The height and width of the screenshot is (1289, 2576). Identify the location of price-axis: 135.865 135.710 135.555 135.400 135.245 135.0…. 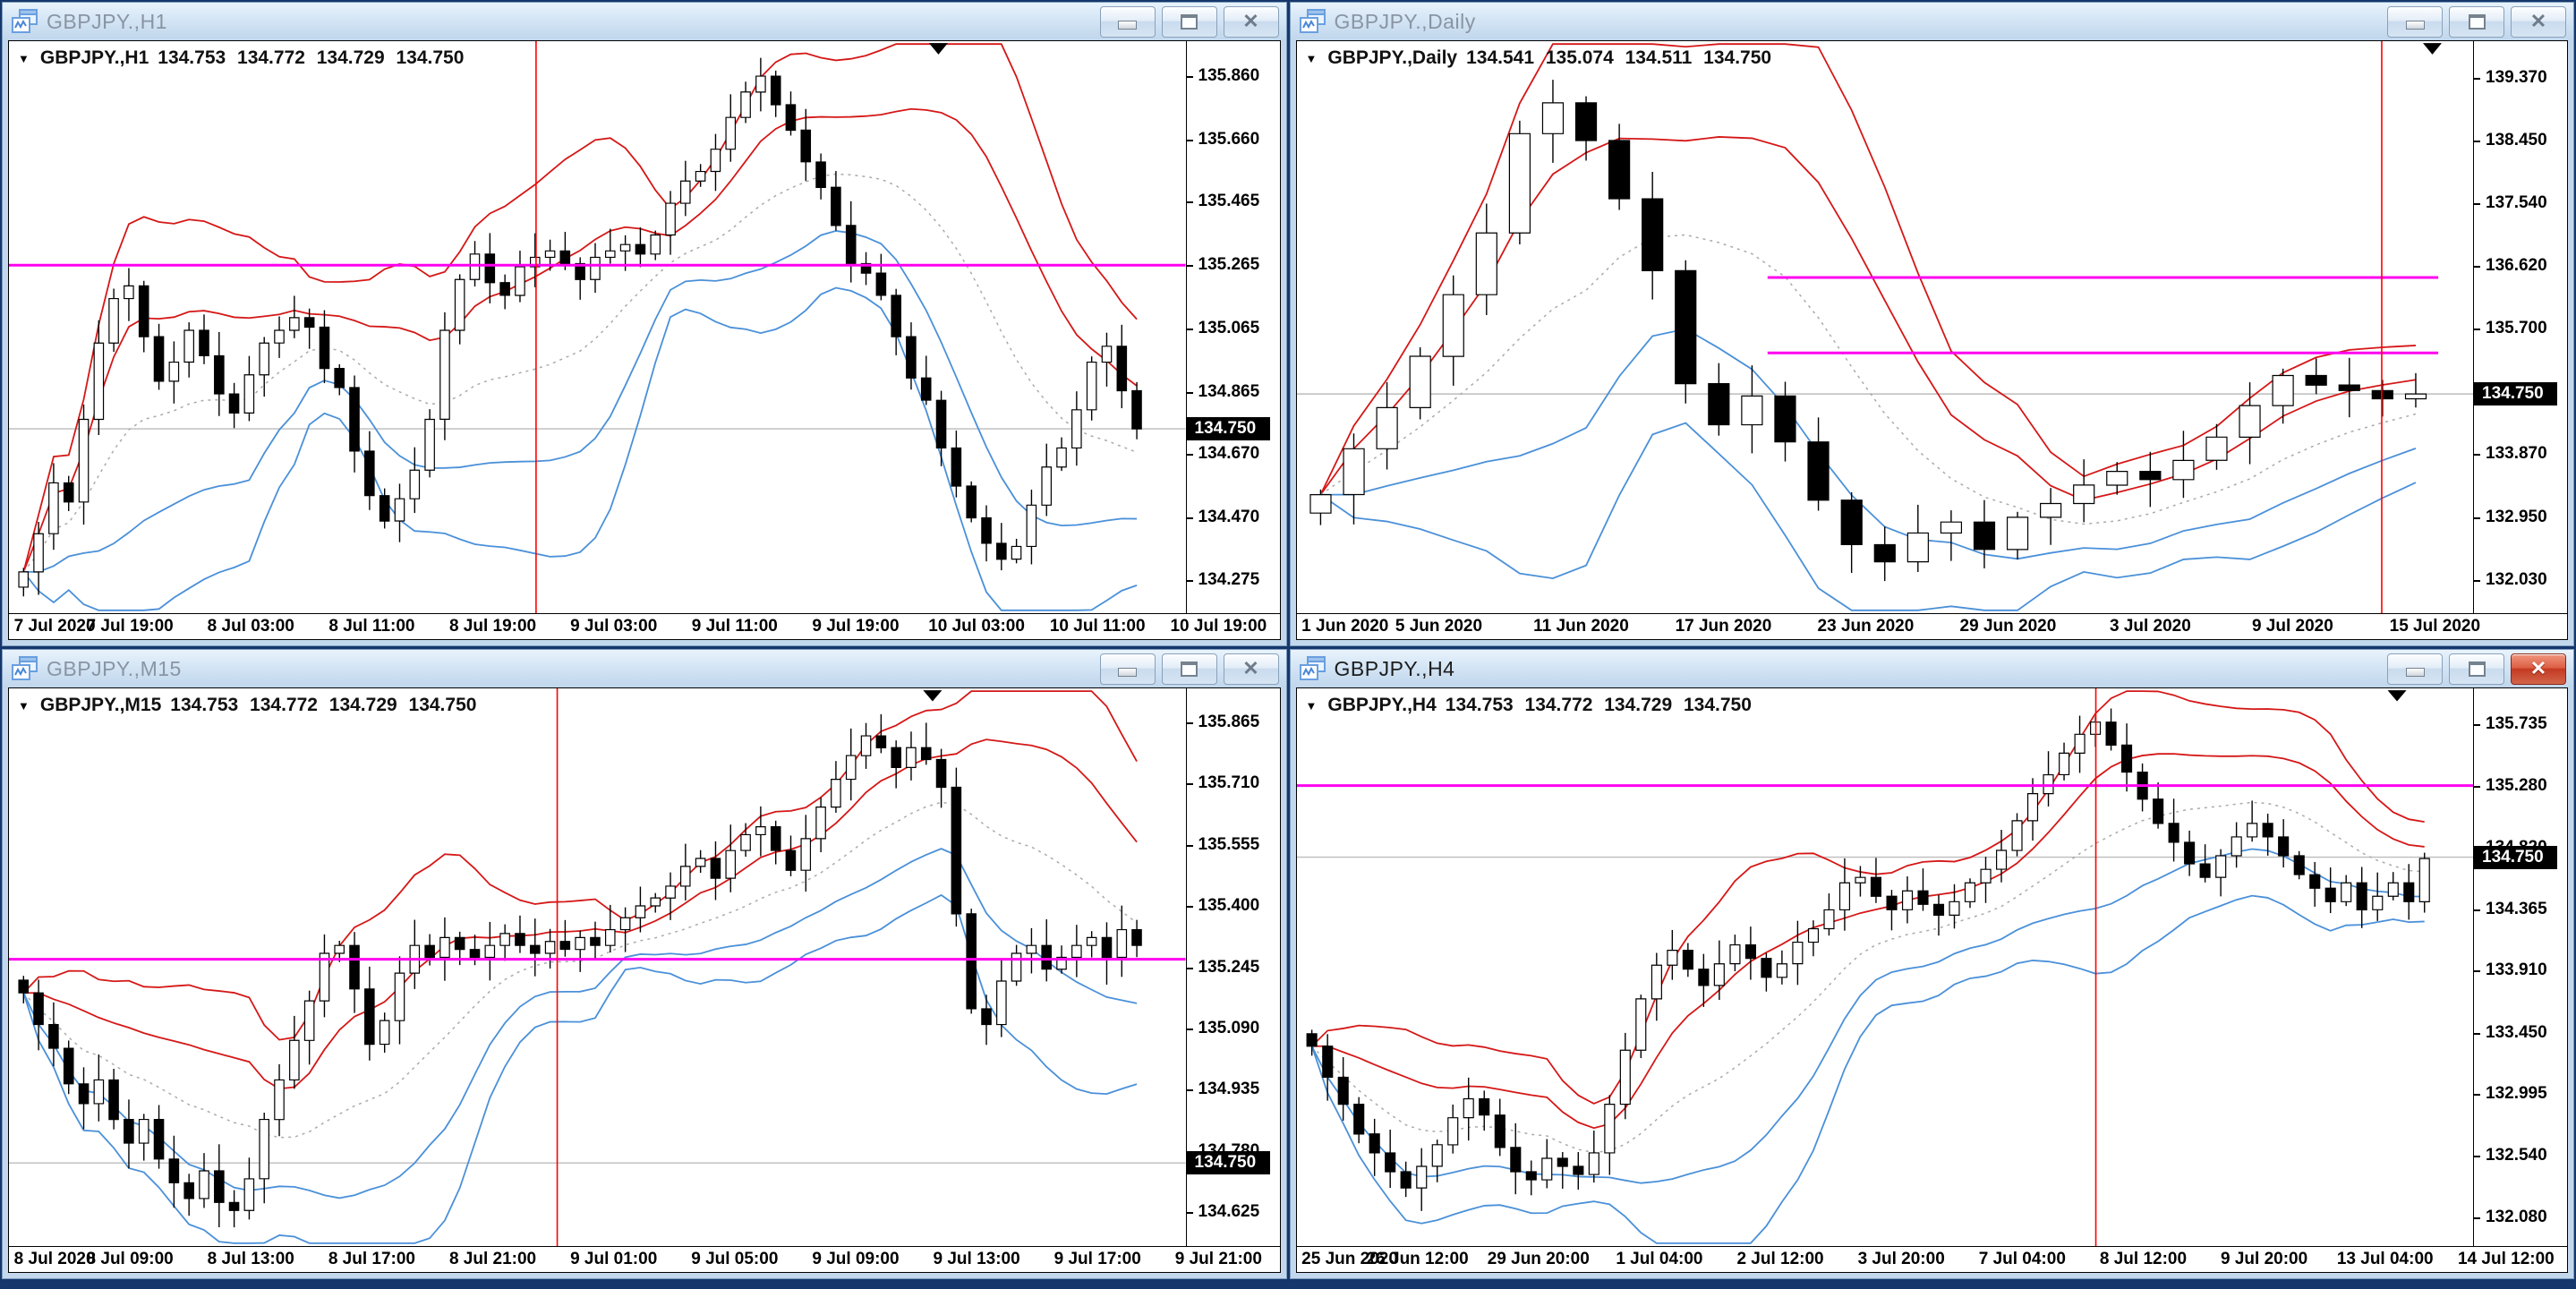
(1233, 967).